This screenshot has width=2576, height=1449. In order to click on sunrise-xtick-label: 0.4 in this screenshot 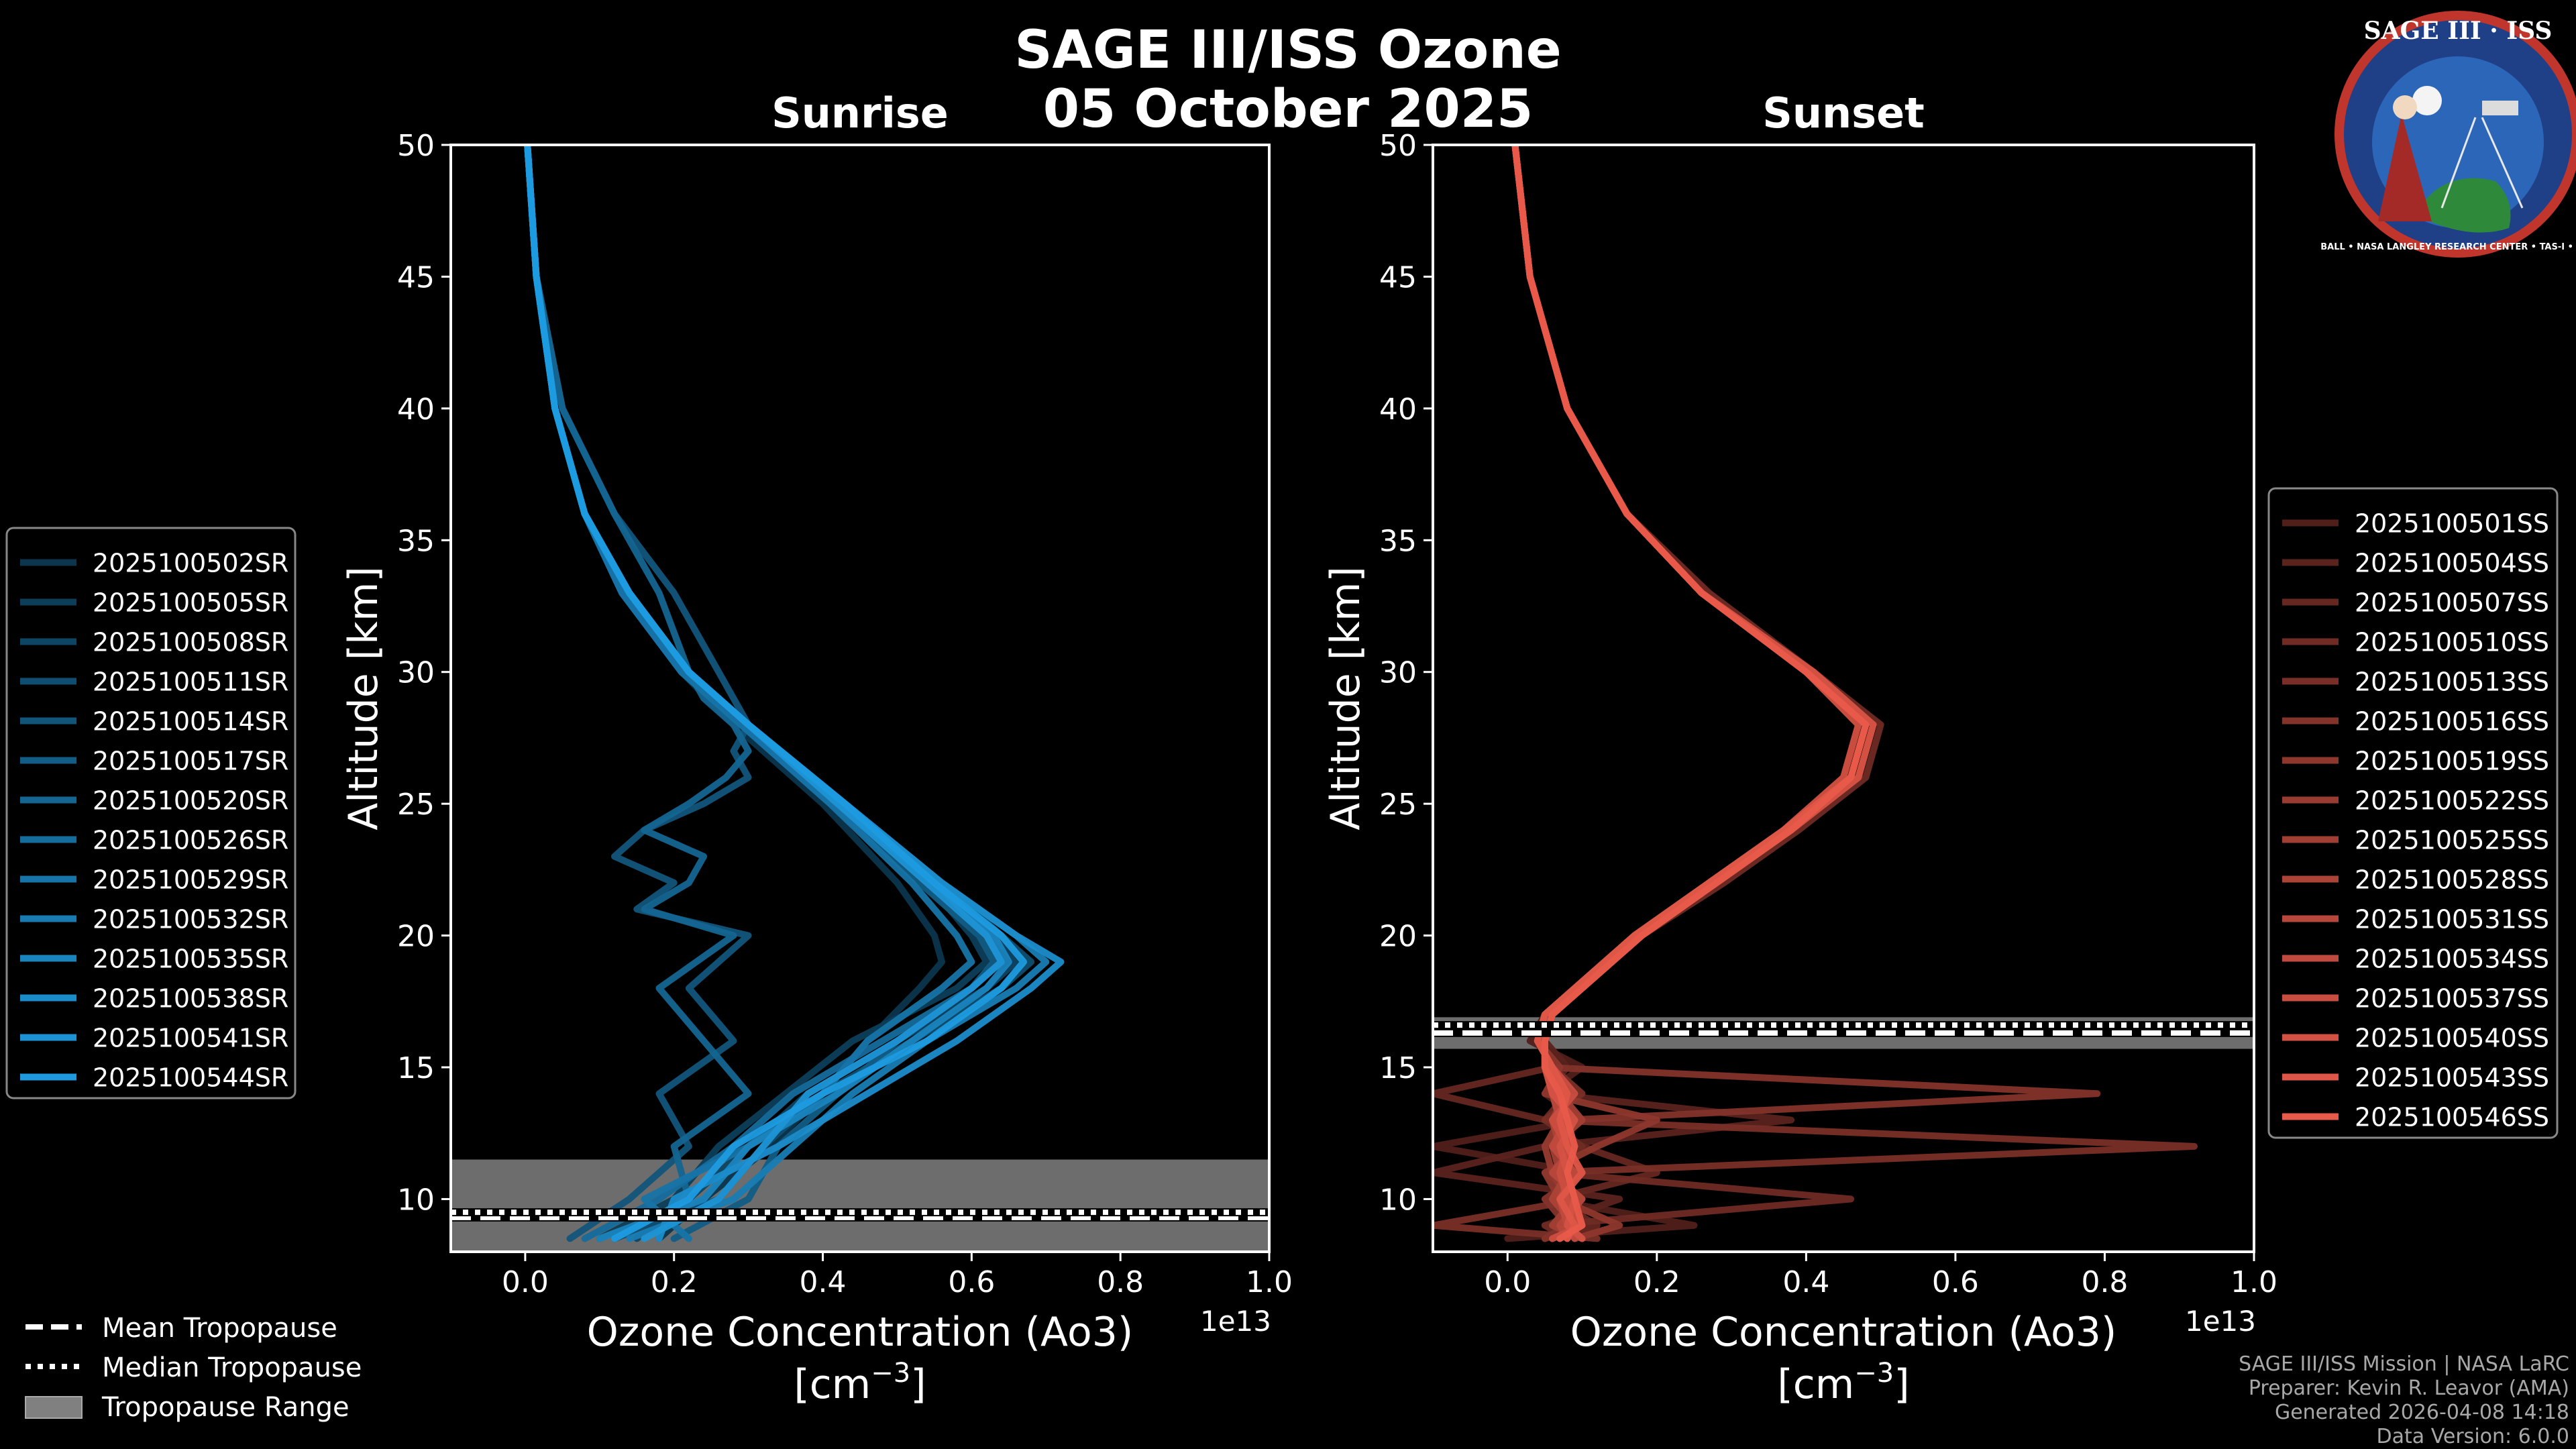, I will do `click(823, 1282)`.